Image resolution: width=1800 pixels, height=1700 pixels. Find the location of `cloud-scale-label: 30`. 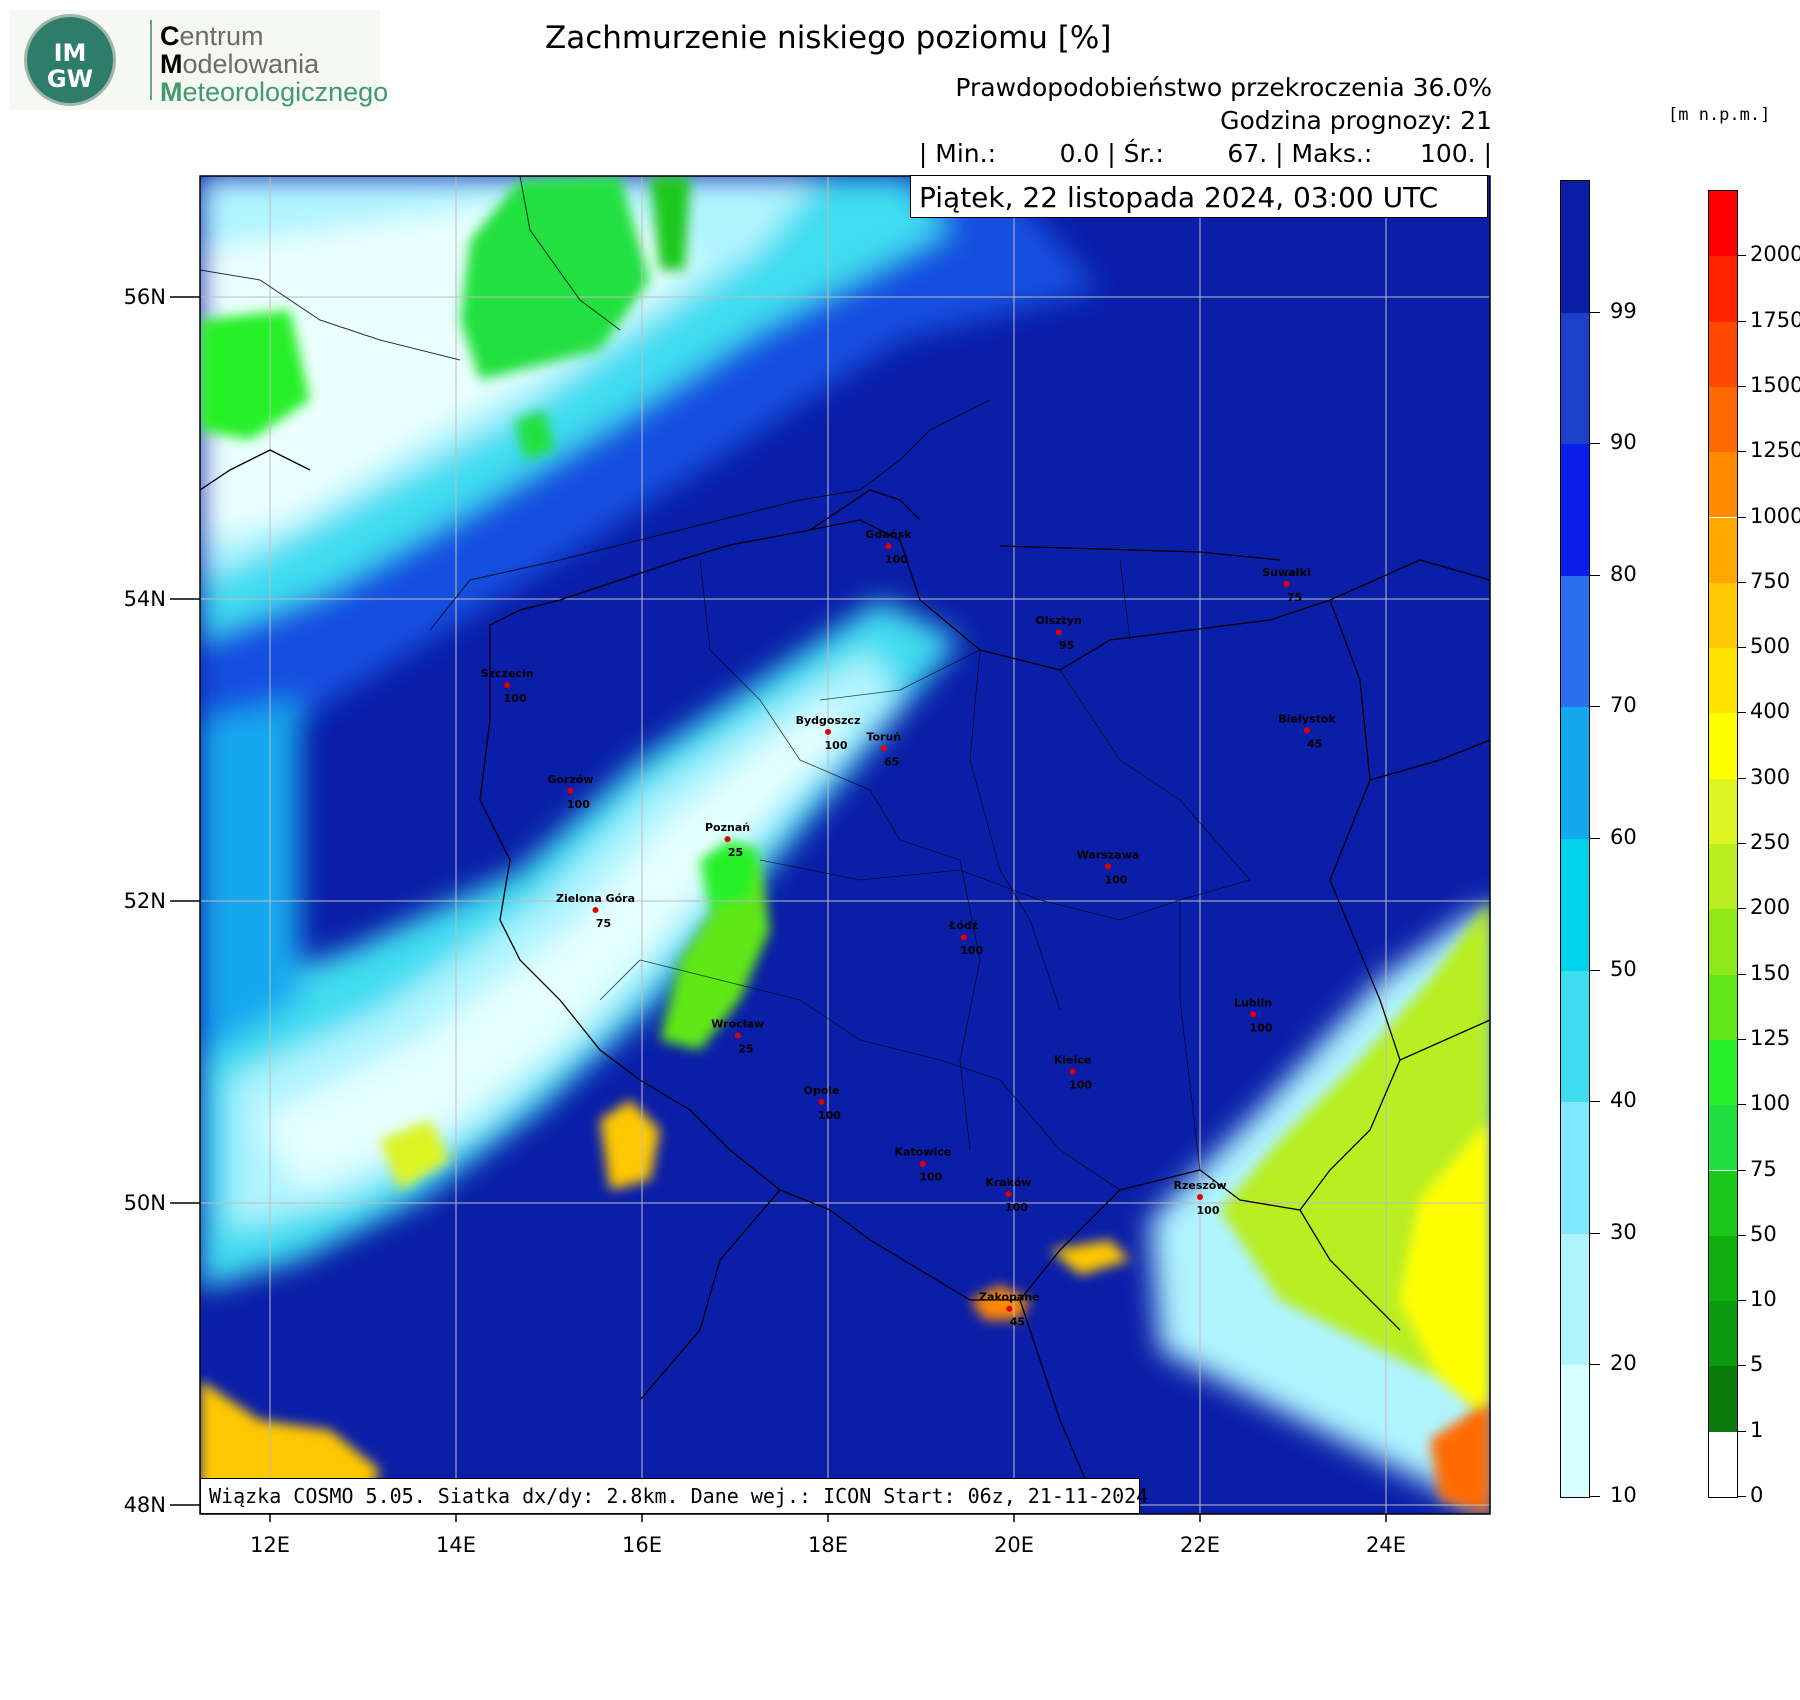

cloud-scale-label: 30 is located at coordinates (1623, 1231).